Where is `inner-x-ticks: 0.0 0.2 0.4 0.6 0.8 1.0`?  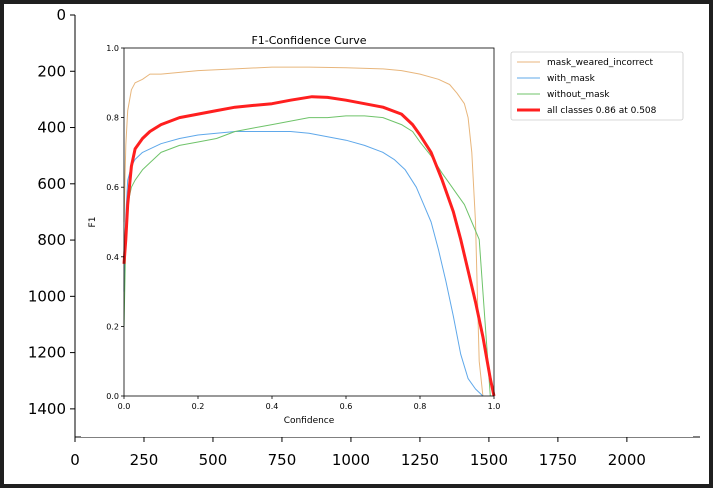 inner-x-ticks: 0.0 0.2 0.4 0.6 0.8 1.0 is located at coordinates (309, 403).